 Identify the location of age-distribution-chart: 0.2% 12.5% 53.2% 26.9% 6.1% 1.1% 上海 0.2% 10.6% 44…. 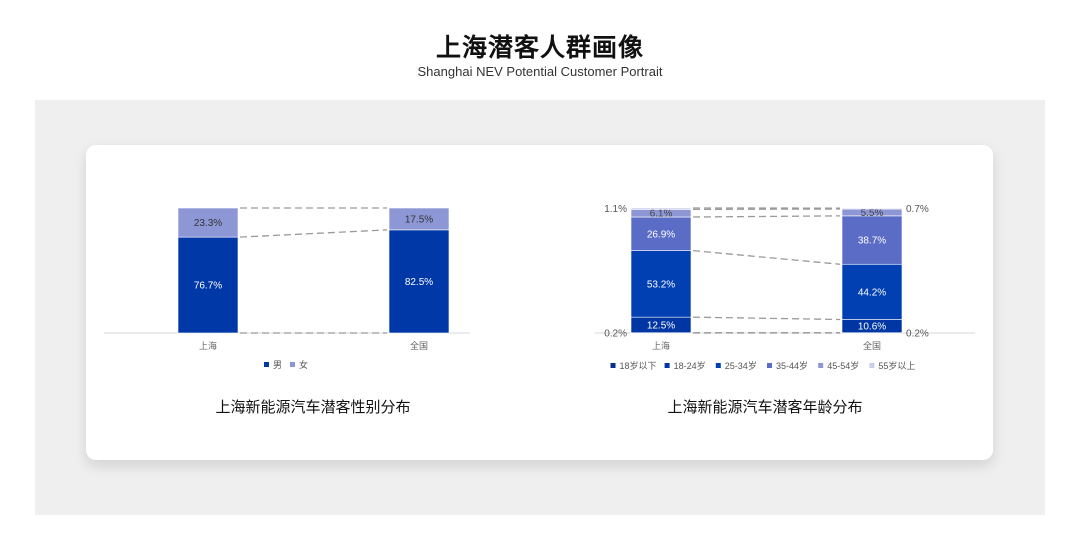
(785, 287).